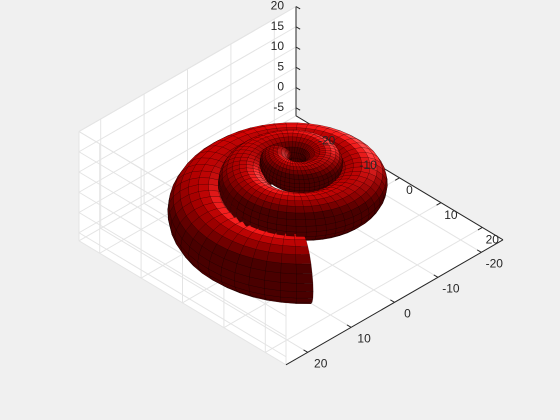 The height and width of the screenshot is (420, 560). I want to click on y-tick-label: -20, so click(495, 264).